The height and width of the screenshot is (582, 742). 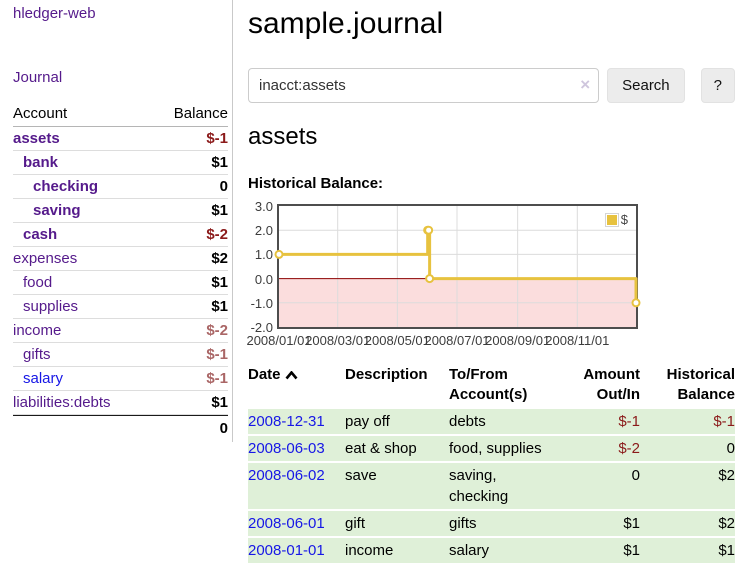 I want to click on account-link: gifts, so click(x=37, y=354).